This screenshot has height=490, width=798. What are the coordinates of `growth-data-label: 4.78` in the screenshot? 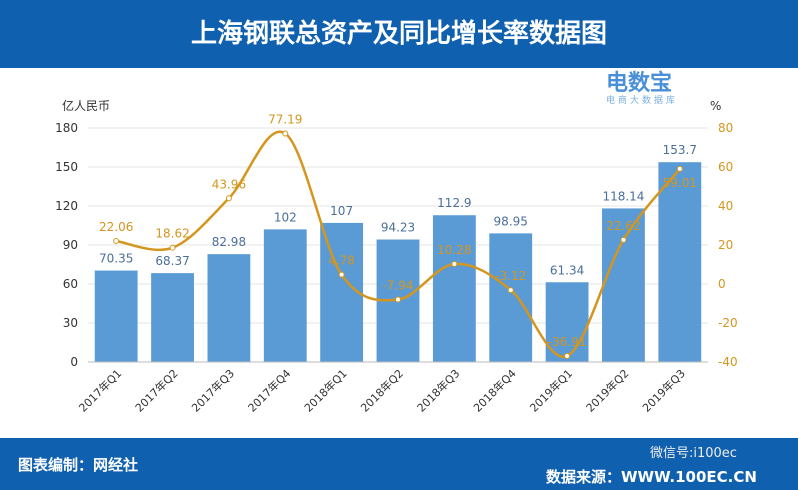 It's located at (341, 261).